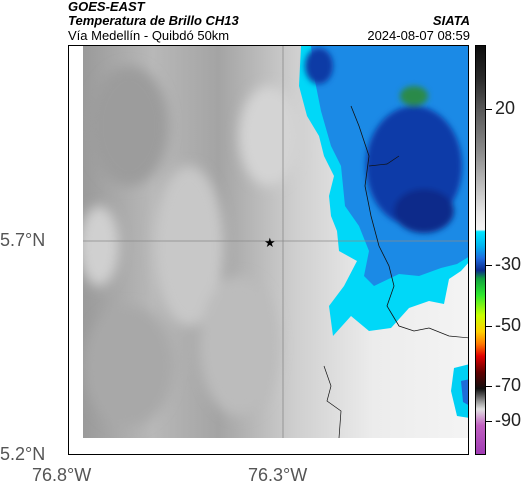 Image resolution: width=526 pixels, height=491 pixels. Describe the element at coordinates (278, 475) in the screenshot. I see `longitude-tick-label: 76.3°W` at that location.